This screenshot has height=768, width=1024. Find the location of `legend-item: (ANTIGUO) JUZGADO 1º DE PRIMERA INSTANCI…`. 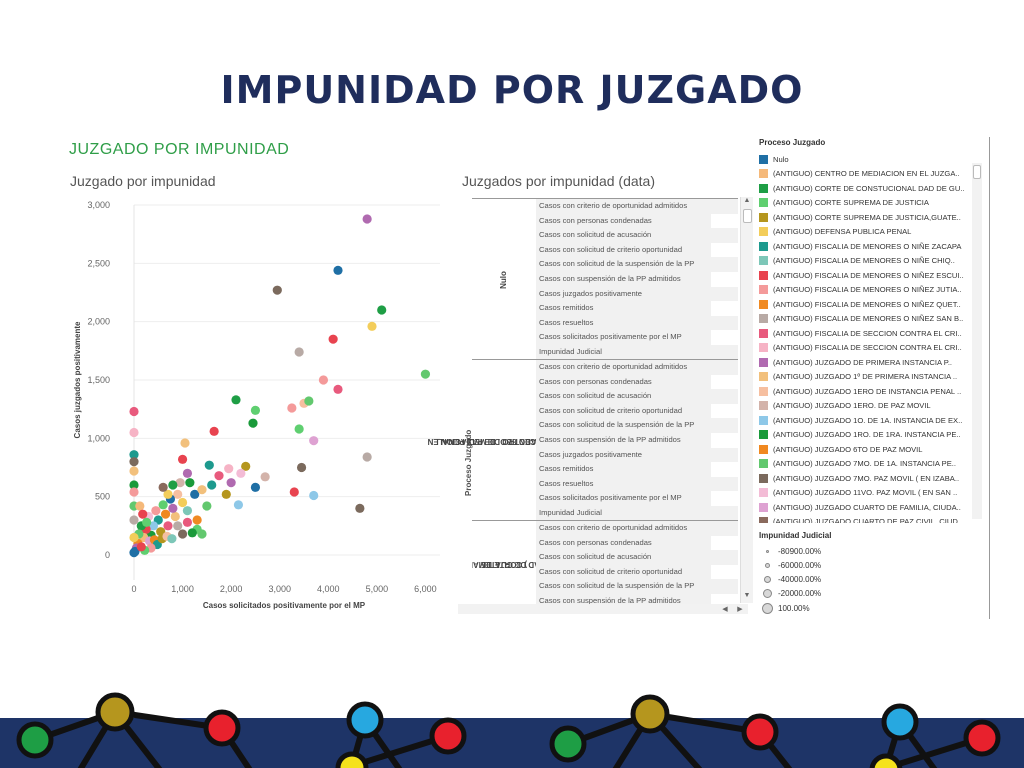

legend-item: (ANTIGUO) JUZGADO 1º DE PRIMERA INSTANCI… is located at coordinates (865, 377).